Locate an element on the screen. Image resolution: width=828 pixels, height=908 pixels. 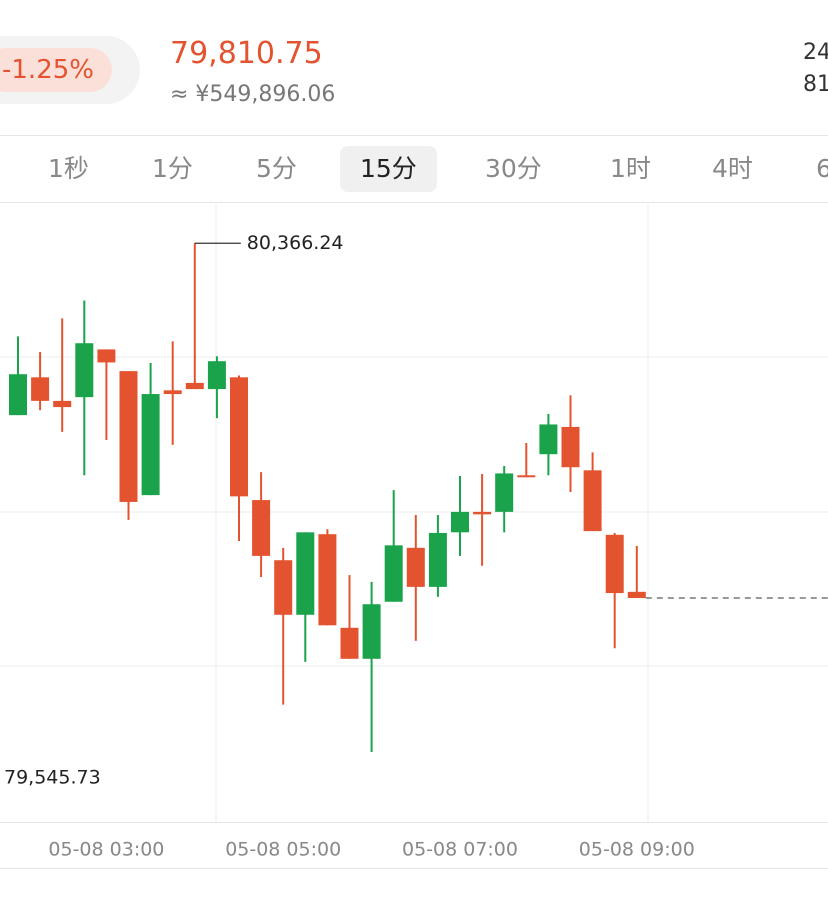
change-pill: -1.25% is located at coordinates (70, 70).